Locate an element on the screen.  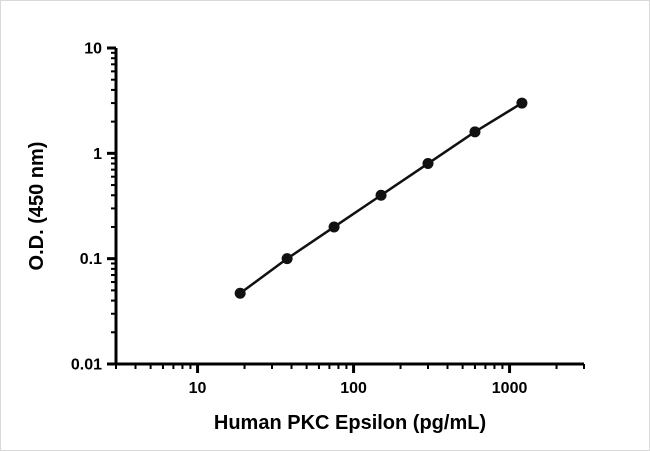
y-axis-label: O.D. (450 nm) is located at coordinates (37, 206).